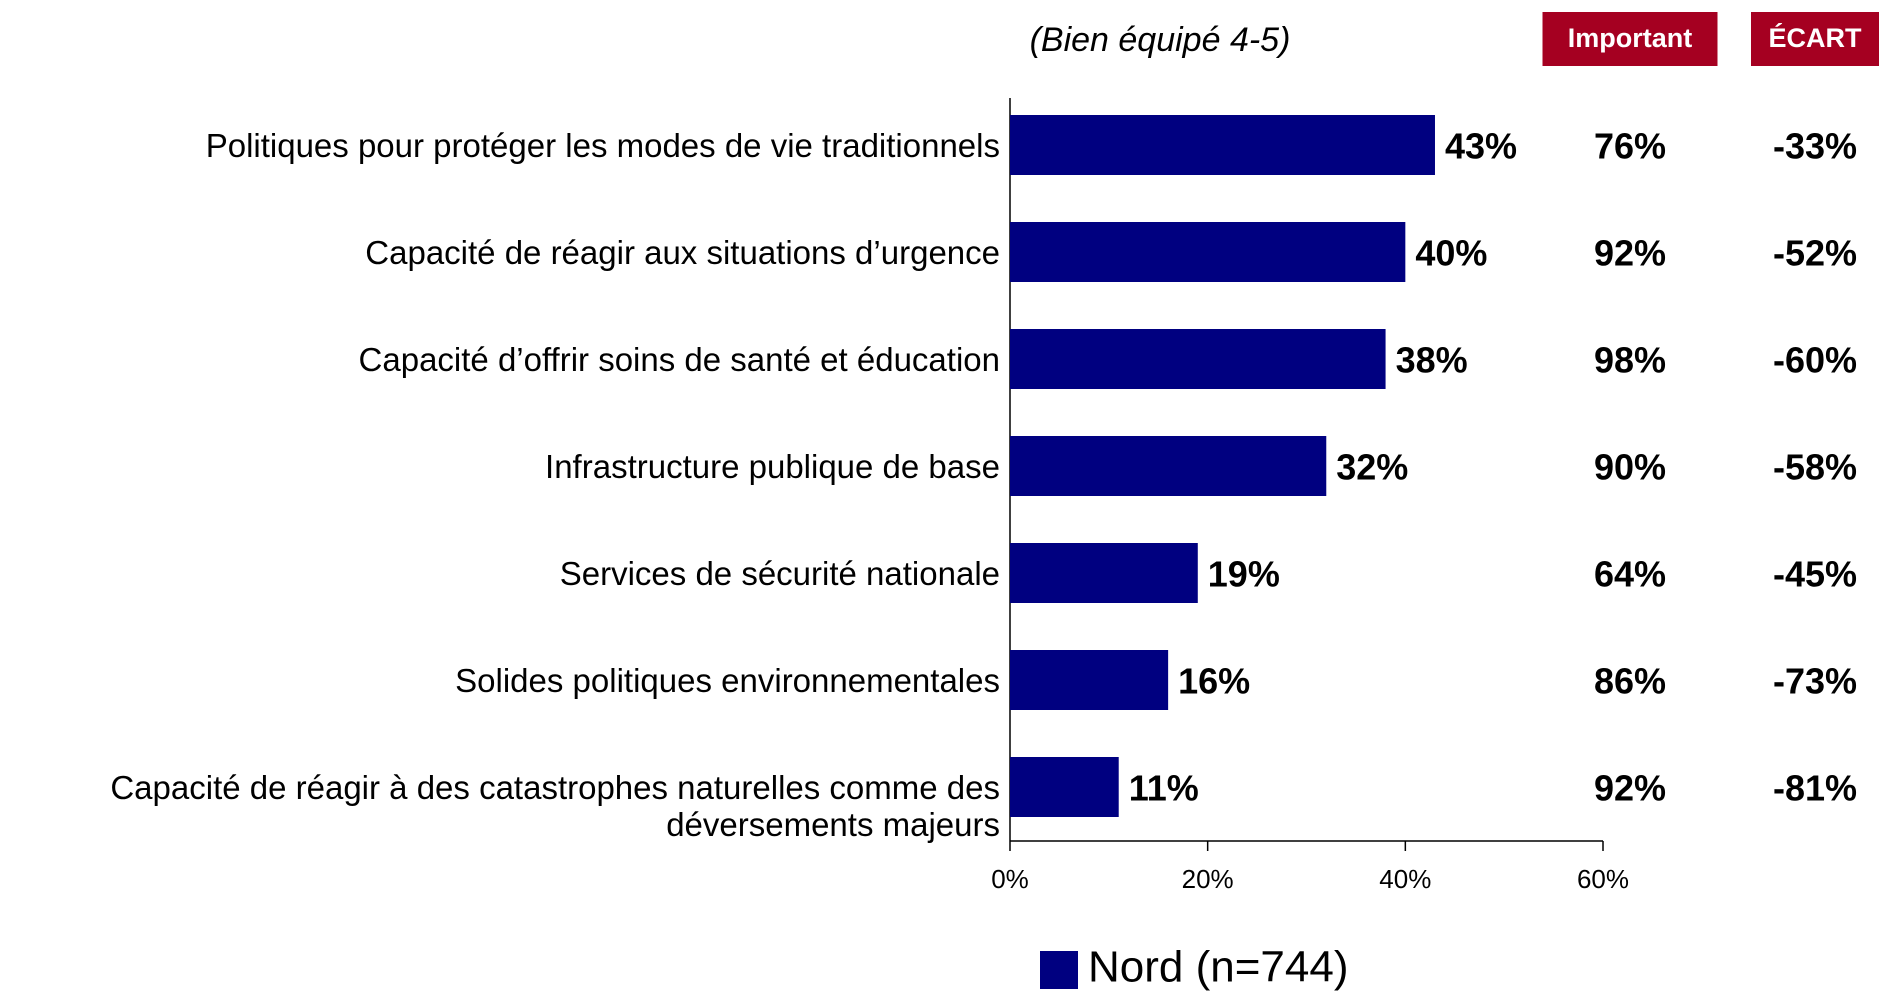 This screenshot has width=1893, height=995. Describe the element at coordinates (1432, 360) in the screenshot. I see `bar-value-label: 38%` at that location.